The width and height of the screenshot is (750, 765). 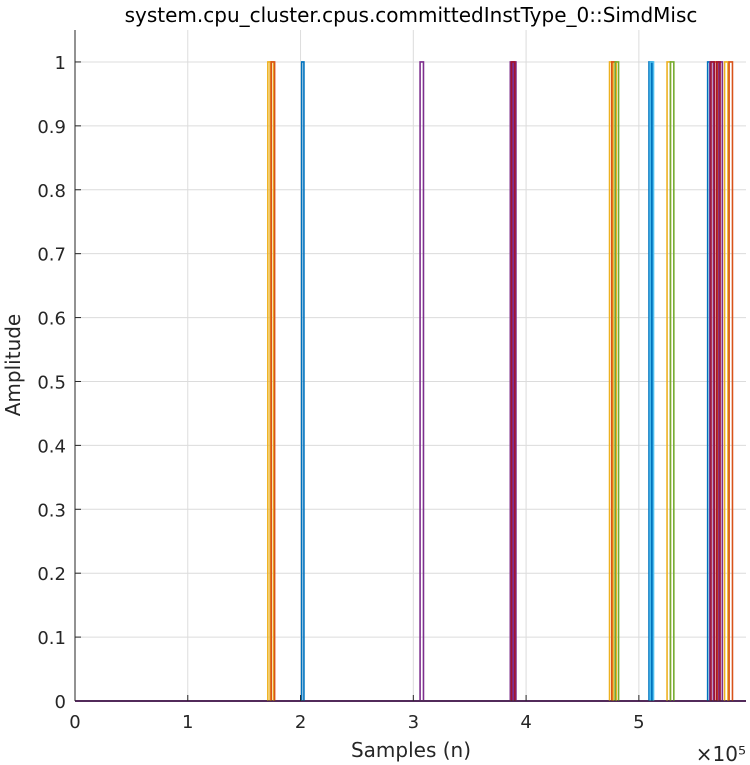 What do you see at coordinates (300, 722) in the screenshot?
I see `x-tick-label: 2` at bounding box center [300, 722].